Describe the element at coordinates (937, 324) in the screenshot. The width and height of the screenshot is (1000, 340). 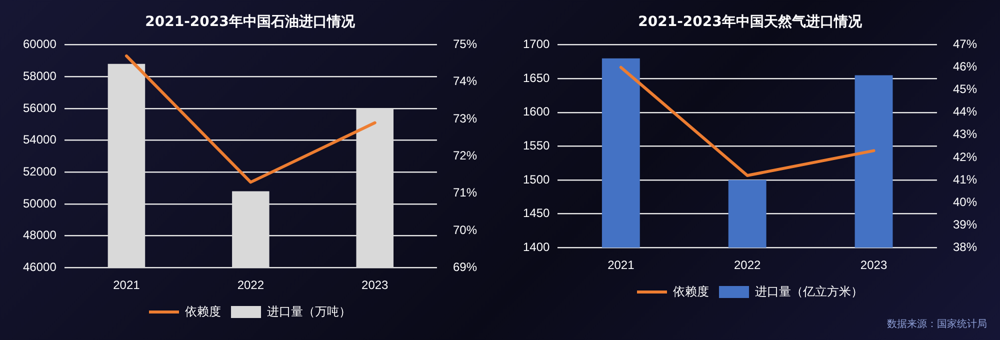
I see `source-note: 数据来源：国家统计局` at that location.